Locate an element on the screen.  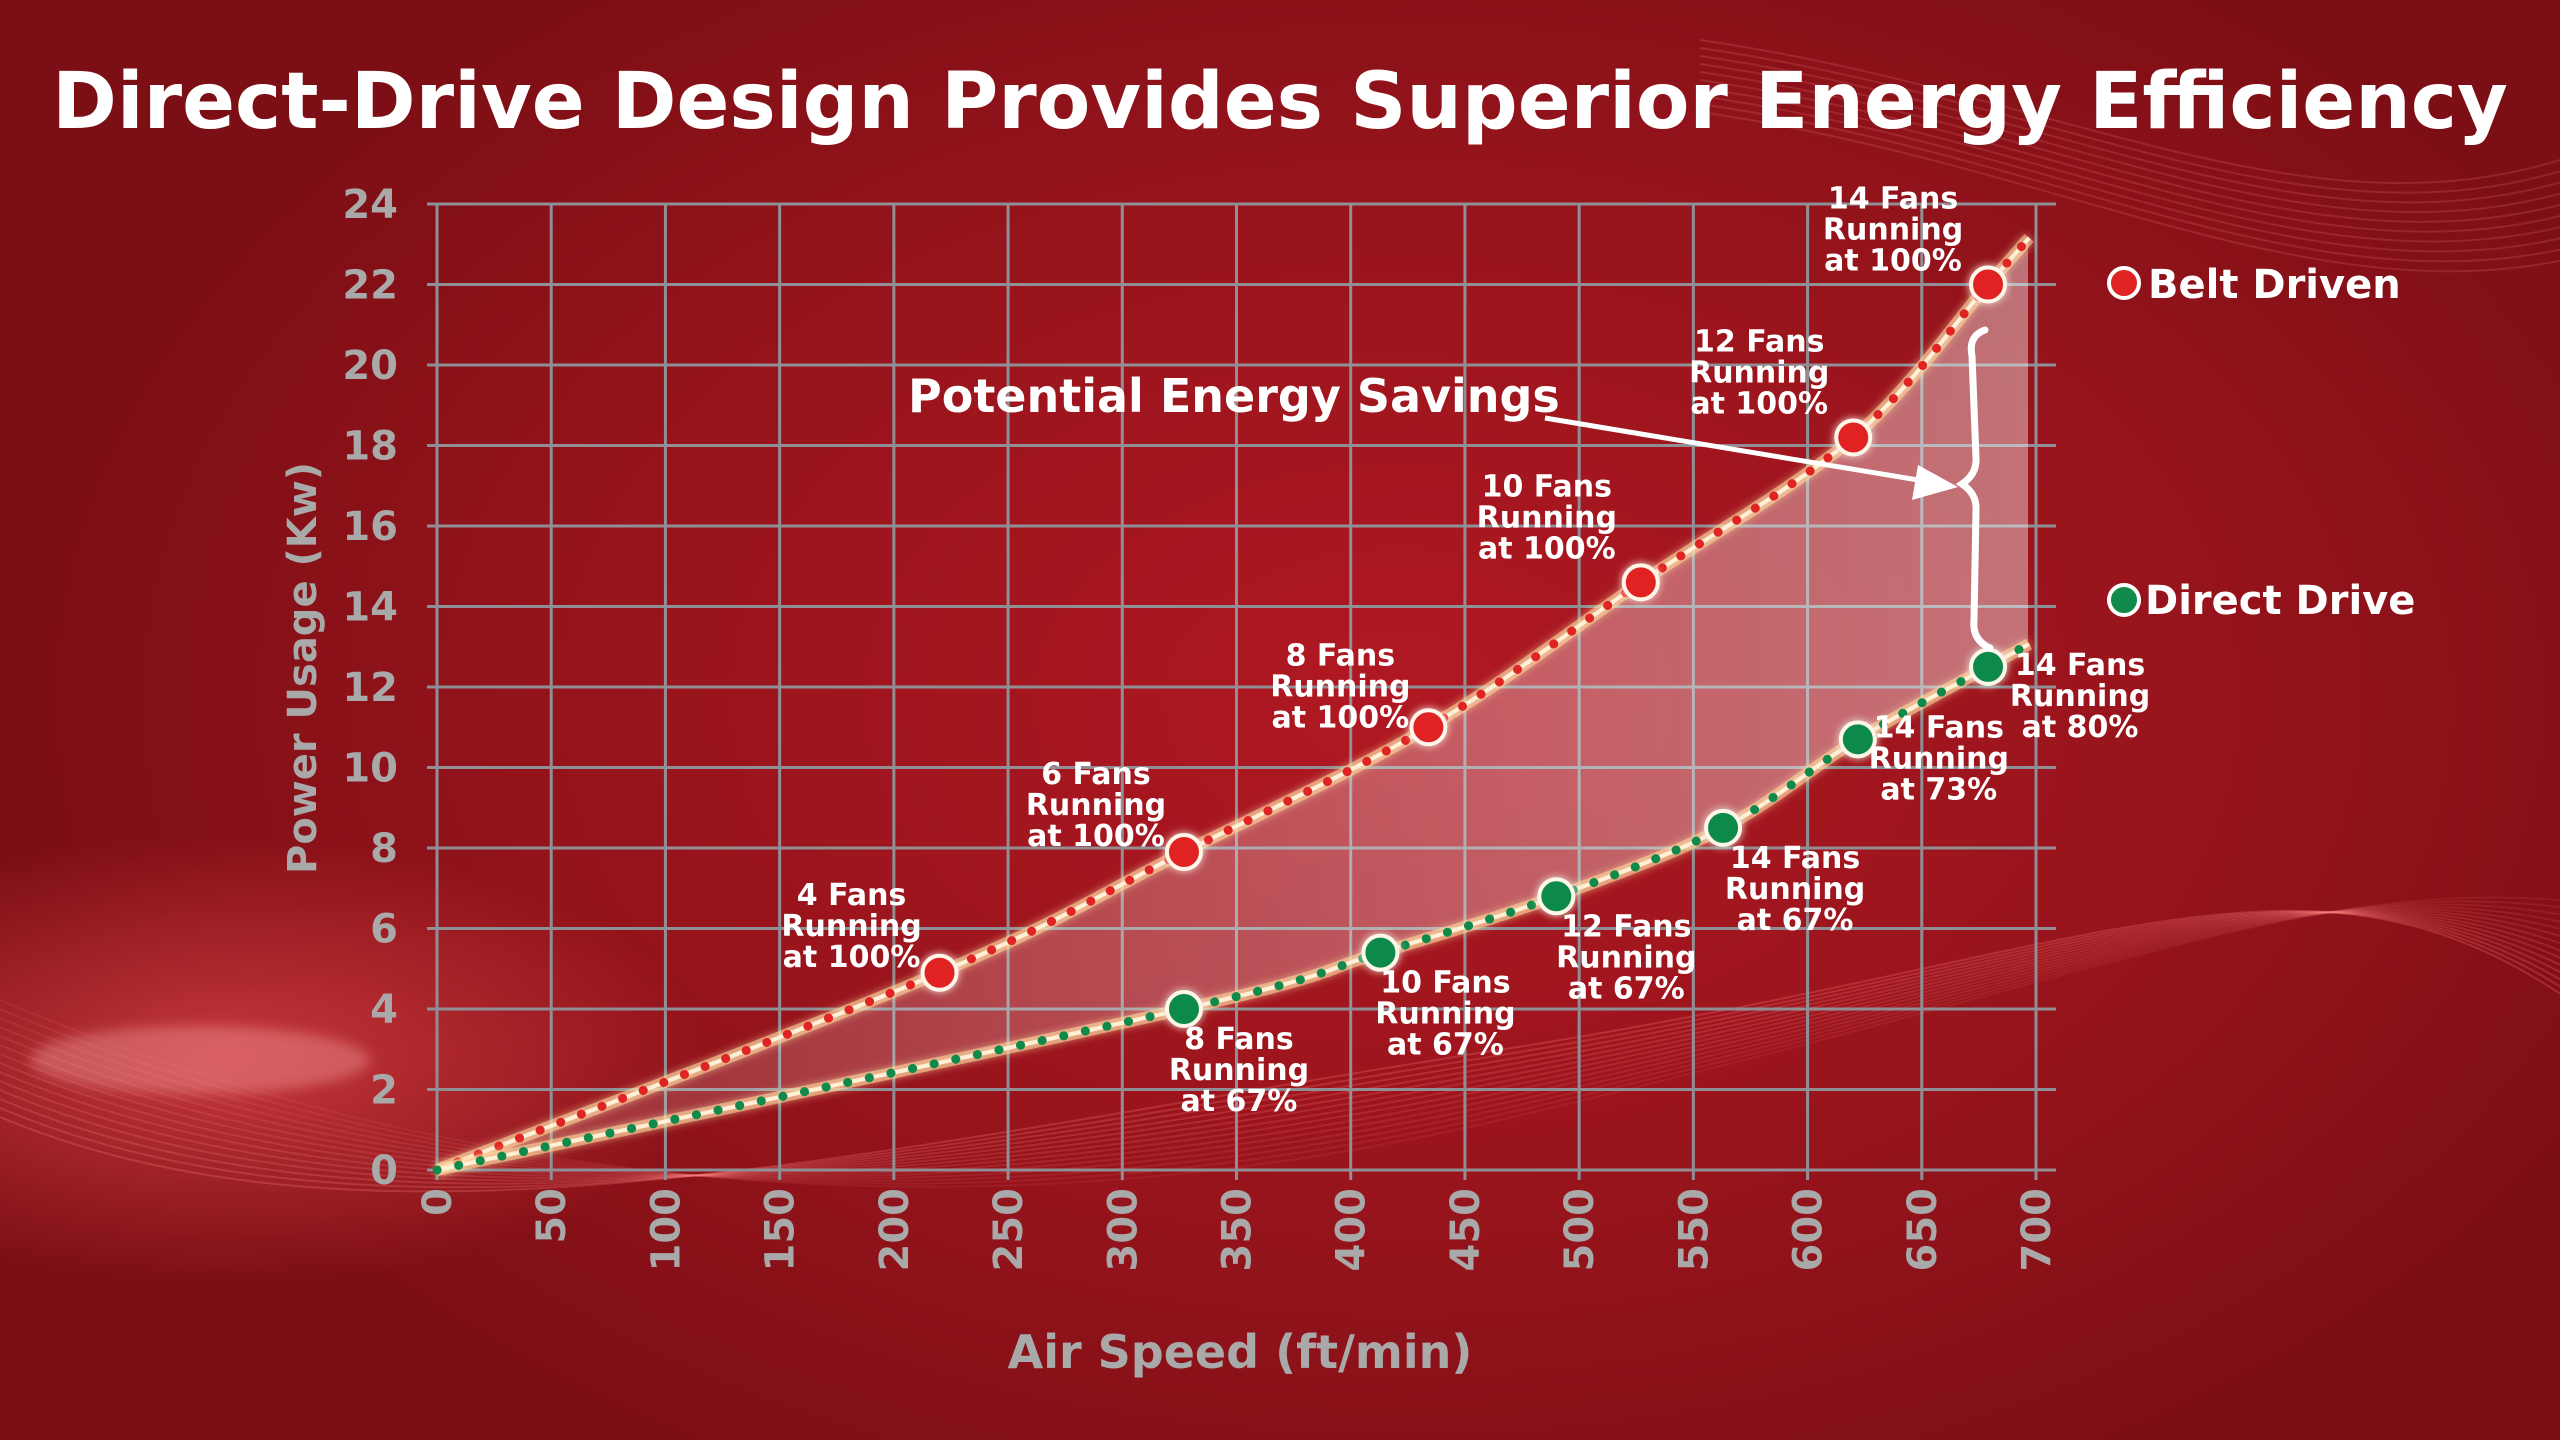
savings-arrowhead is located at coordinates (1935, 482).